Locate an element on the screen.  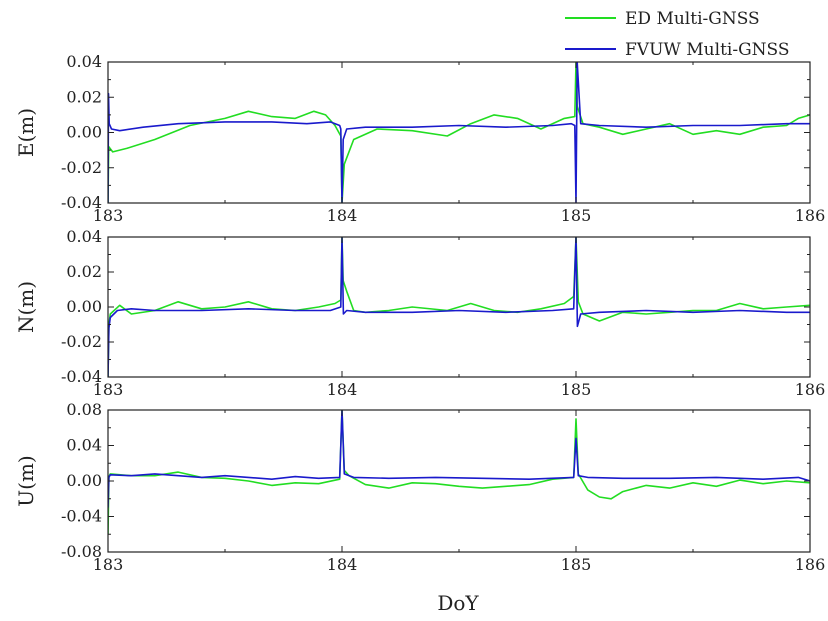
y-tick-label: 0.08 is located at coordinates (84, 409).